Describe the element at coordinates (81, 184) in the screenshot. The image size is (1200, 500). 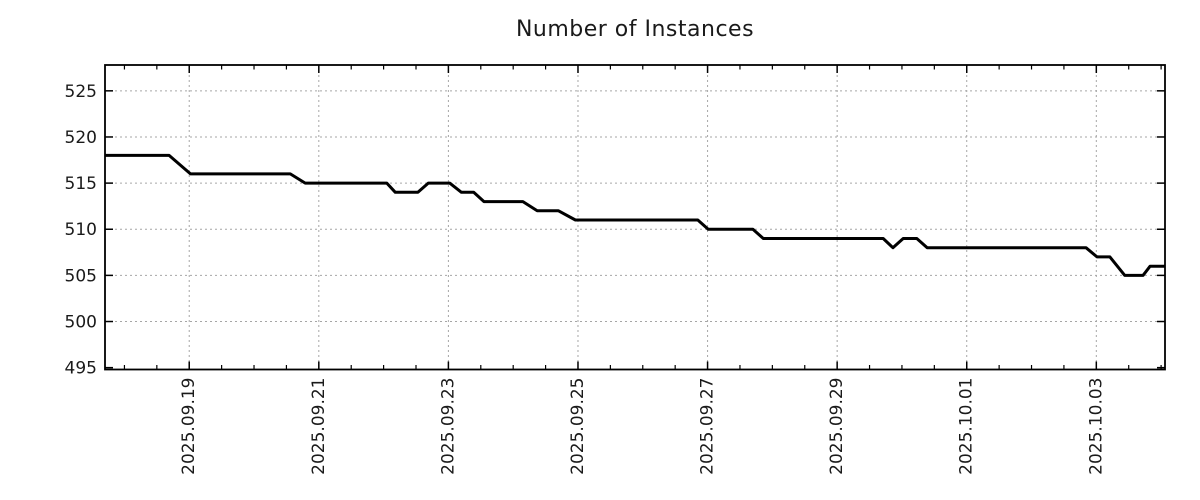
I see `y-tick-label: 515` at that location.